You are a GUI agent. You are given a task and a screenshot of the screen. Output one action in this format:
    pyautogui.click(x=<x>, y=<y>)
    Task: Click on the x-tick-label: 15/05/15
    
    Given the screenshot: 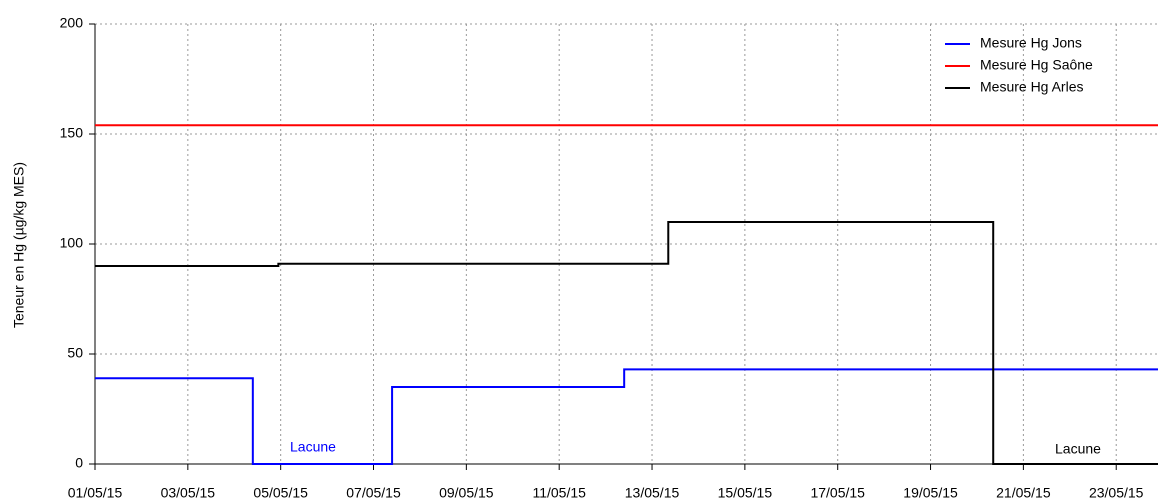 What is the action you would take?
    pyautogui.click(x=745, y=493)
    